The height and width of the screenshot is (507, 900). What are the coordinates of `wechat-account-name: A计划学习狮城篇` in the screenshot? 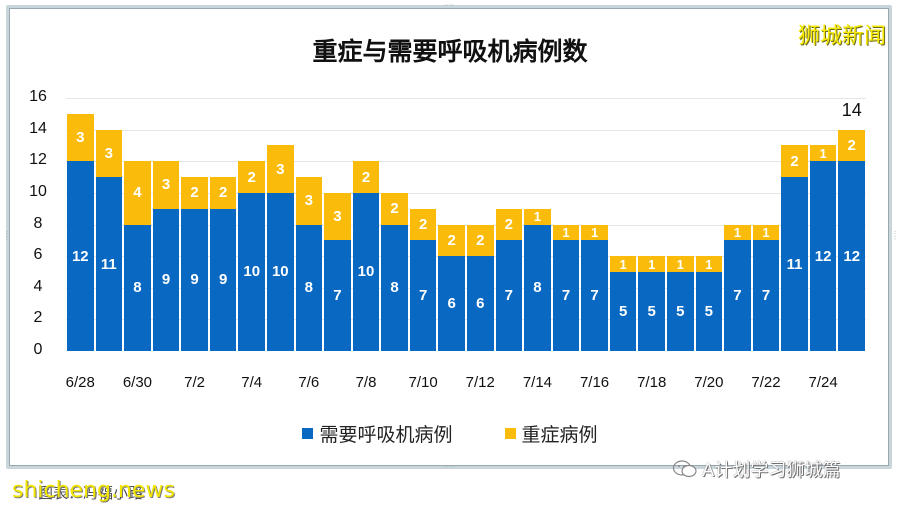 It's located at (771, 470).